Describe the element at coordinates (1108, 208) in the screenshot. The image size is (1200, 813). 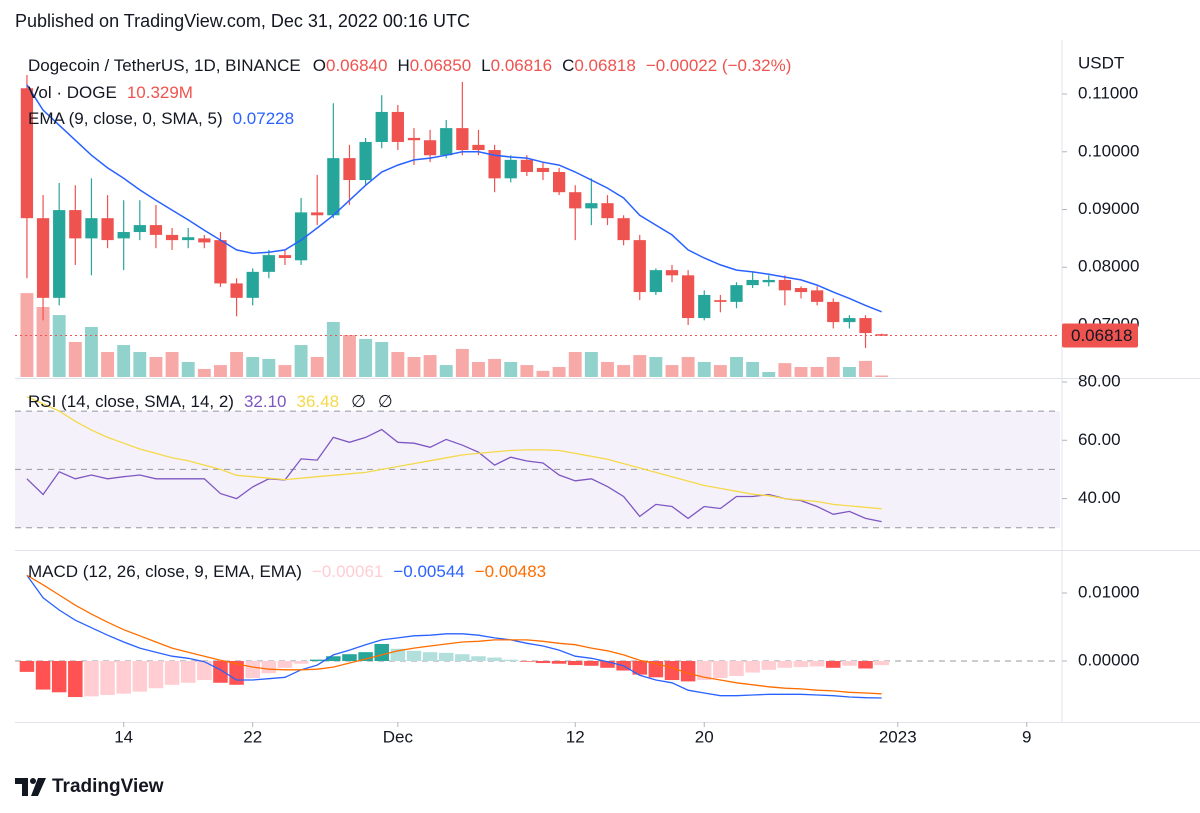
I see `y-tick-label: 0.09000` at that location.